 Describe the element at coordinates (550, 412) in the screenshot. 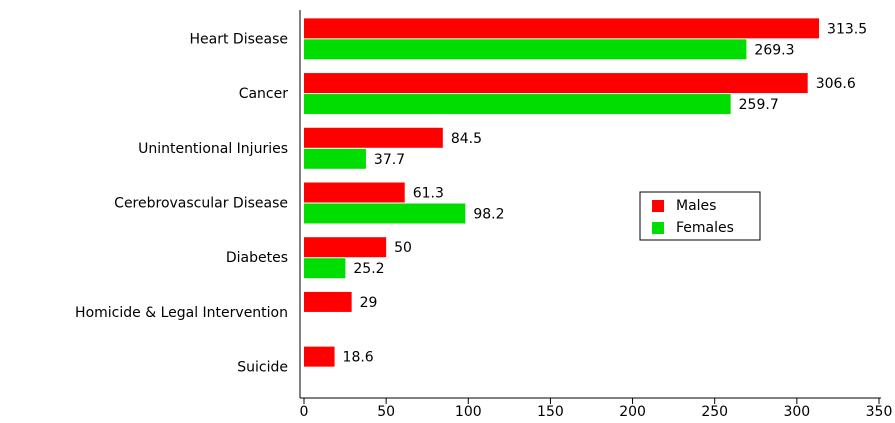

I see `x-tick-label: 150` at that location.